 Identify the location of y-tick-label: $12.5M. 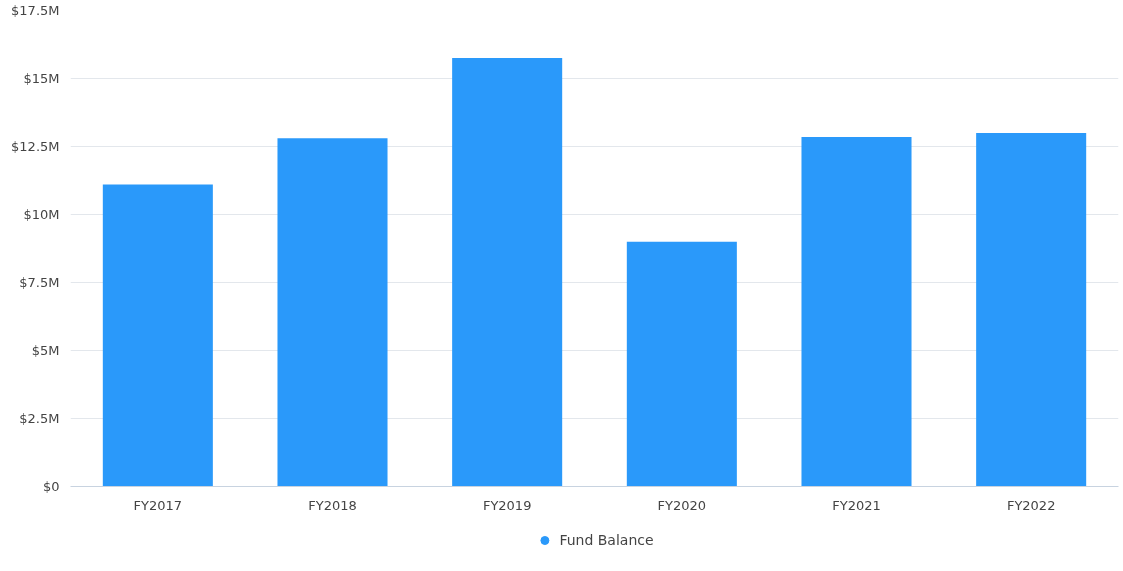
(35, 146).